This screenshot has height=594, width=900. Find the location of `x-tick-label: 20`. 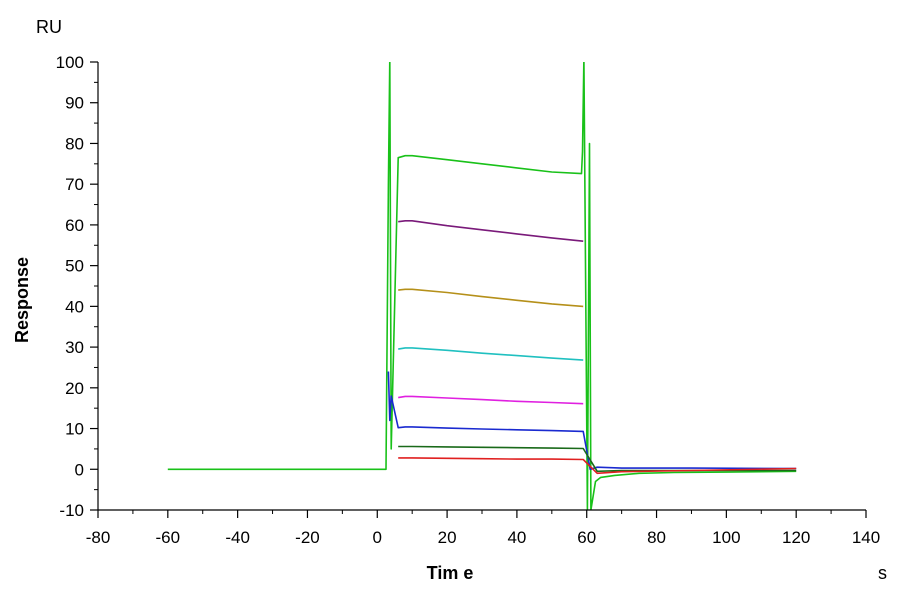

x-tick-label: 20 is located at coordinates (447, 537).